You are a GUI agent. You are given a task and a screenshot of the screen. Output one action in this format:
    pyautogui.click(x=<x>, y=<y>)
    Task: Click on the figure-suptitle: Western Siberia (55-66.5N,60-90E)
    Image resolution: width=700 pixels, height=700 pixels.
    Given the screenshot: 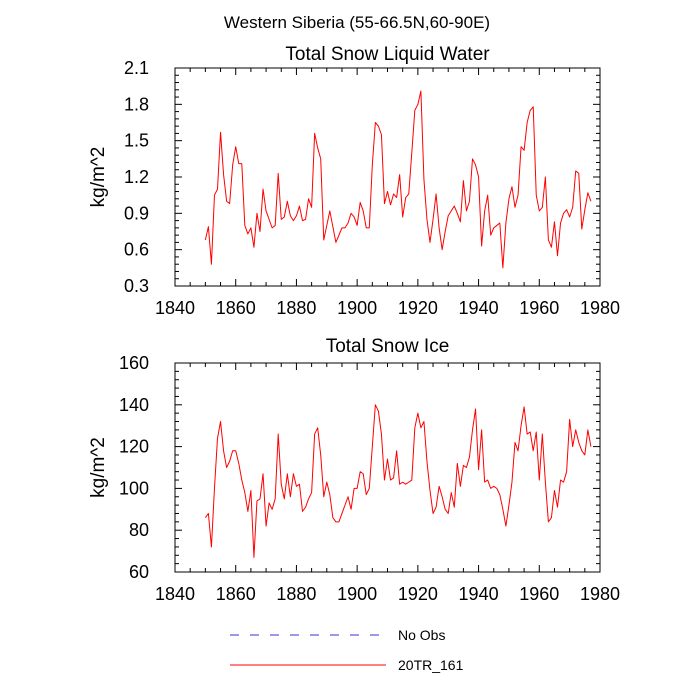 What is the action you would take?
    pyautogui.click(x=357, y=22)
    